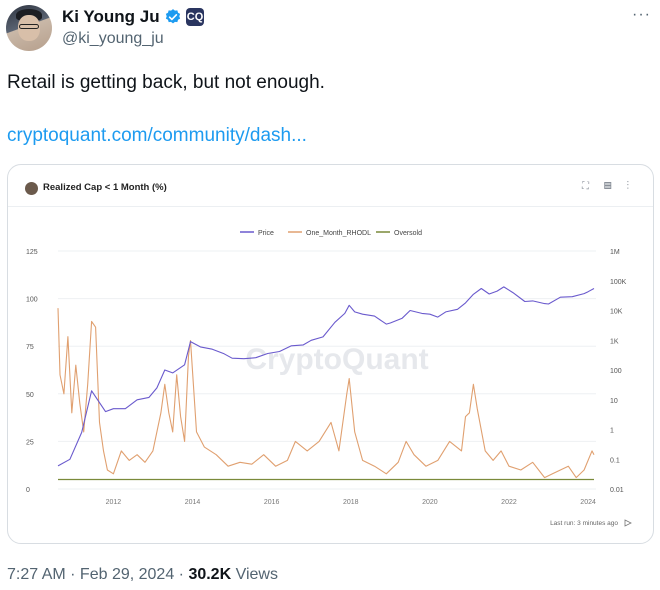 Image resolution: width=660 pixels, height=590 pixels. What do you see at coordinates (114, 502) in the screenshot?
I see `x-tick-label: 2012` at bounding box center [114, 502].